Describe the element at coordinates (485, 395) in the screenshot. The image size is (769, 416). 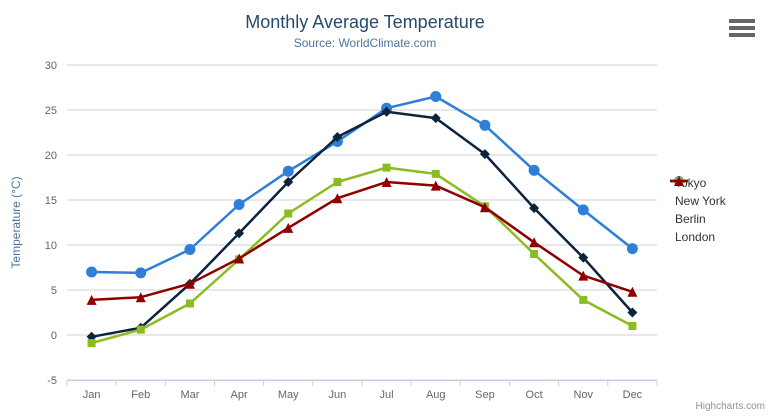
I see `x-axis-label: Sep` at that location.